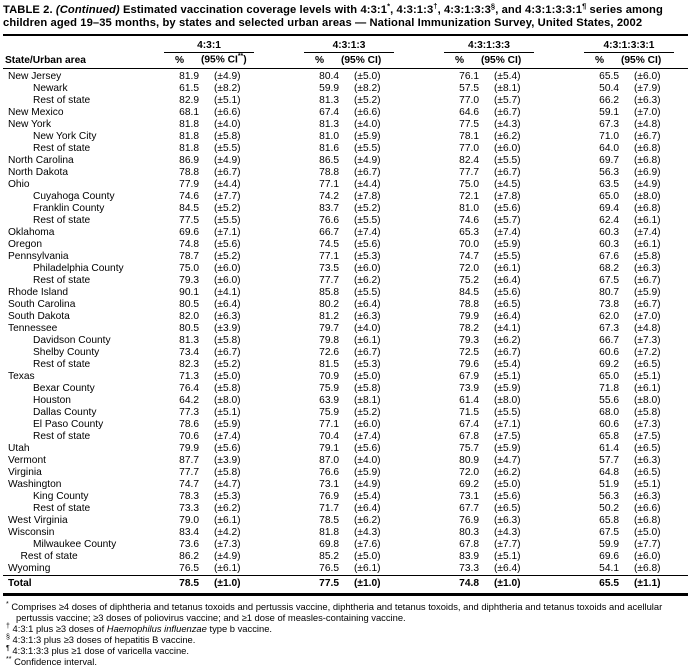 This screenshot has width=690, height=671. Describe the element at coordinates (469, 268) in the screenshot. I see `pct-cell: 72.0` at that location.